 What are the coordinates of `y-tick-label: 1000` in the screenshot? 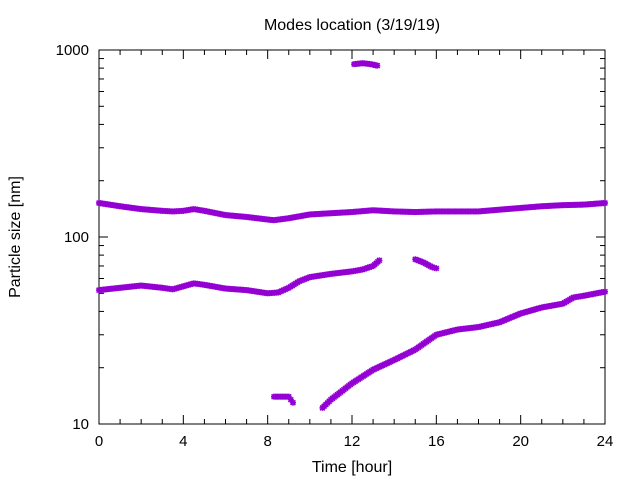 It's located at (72, 50).